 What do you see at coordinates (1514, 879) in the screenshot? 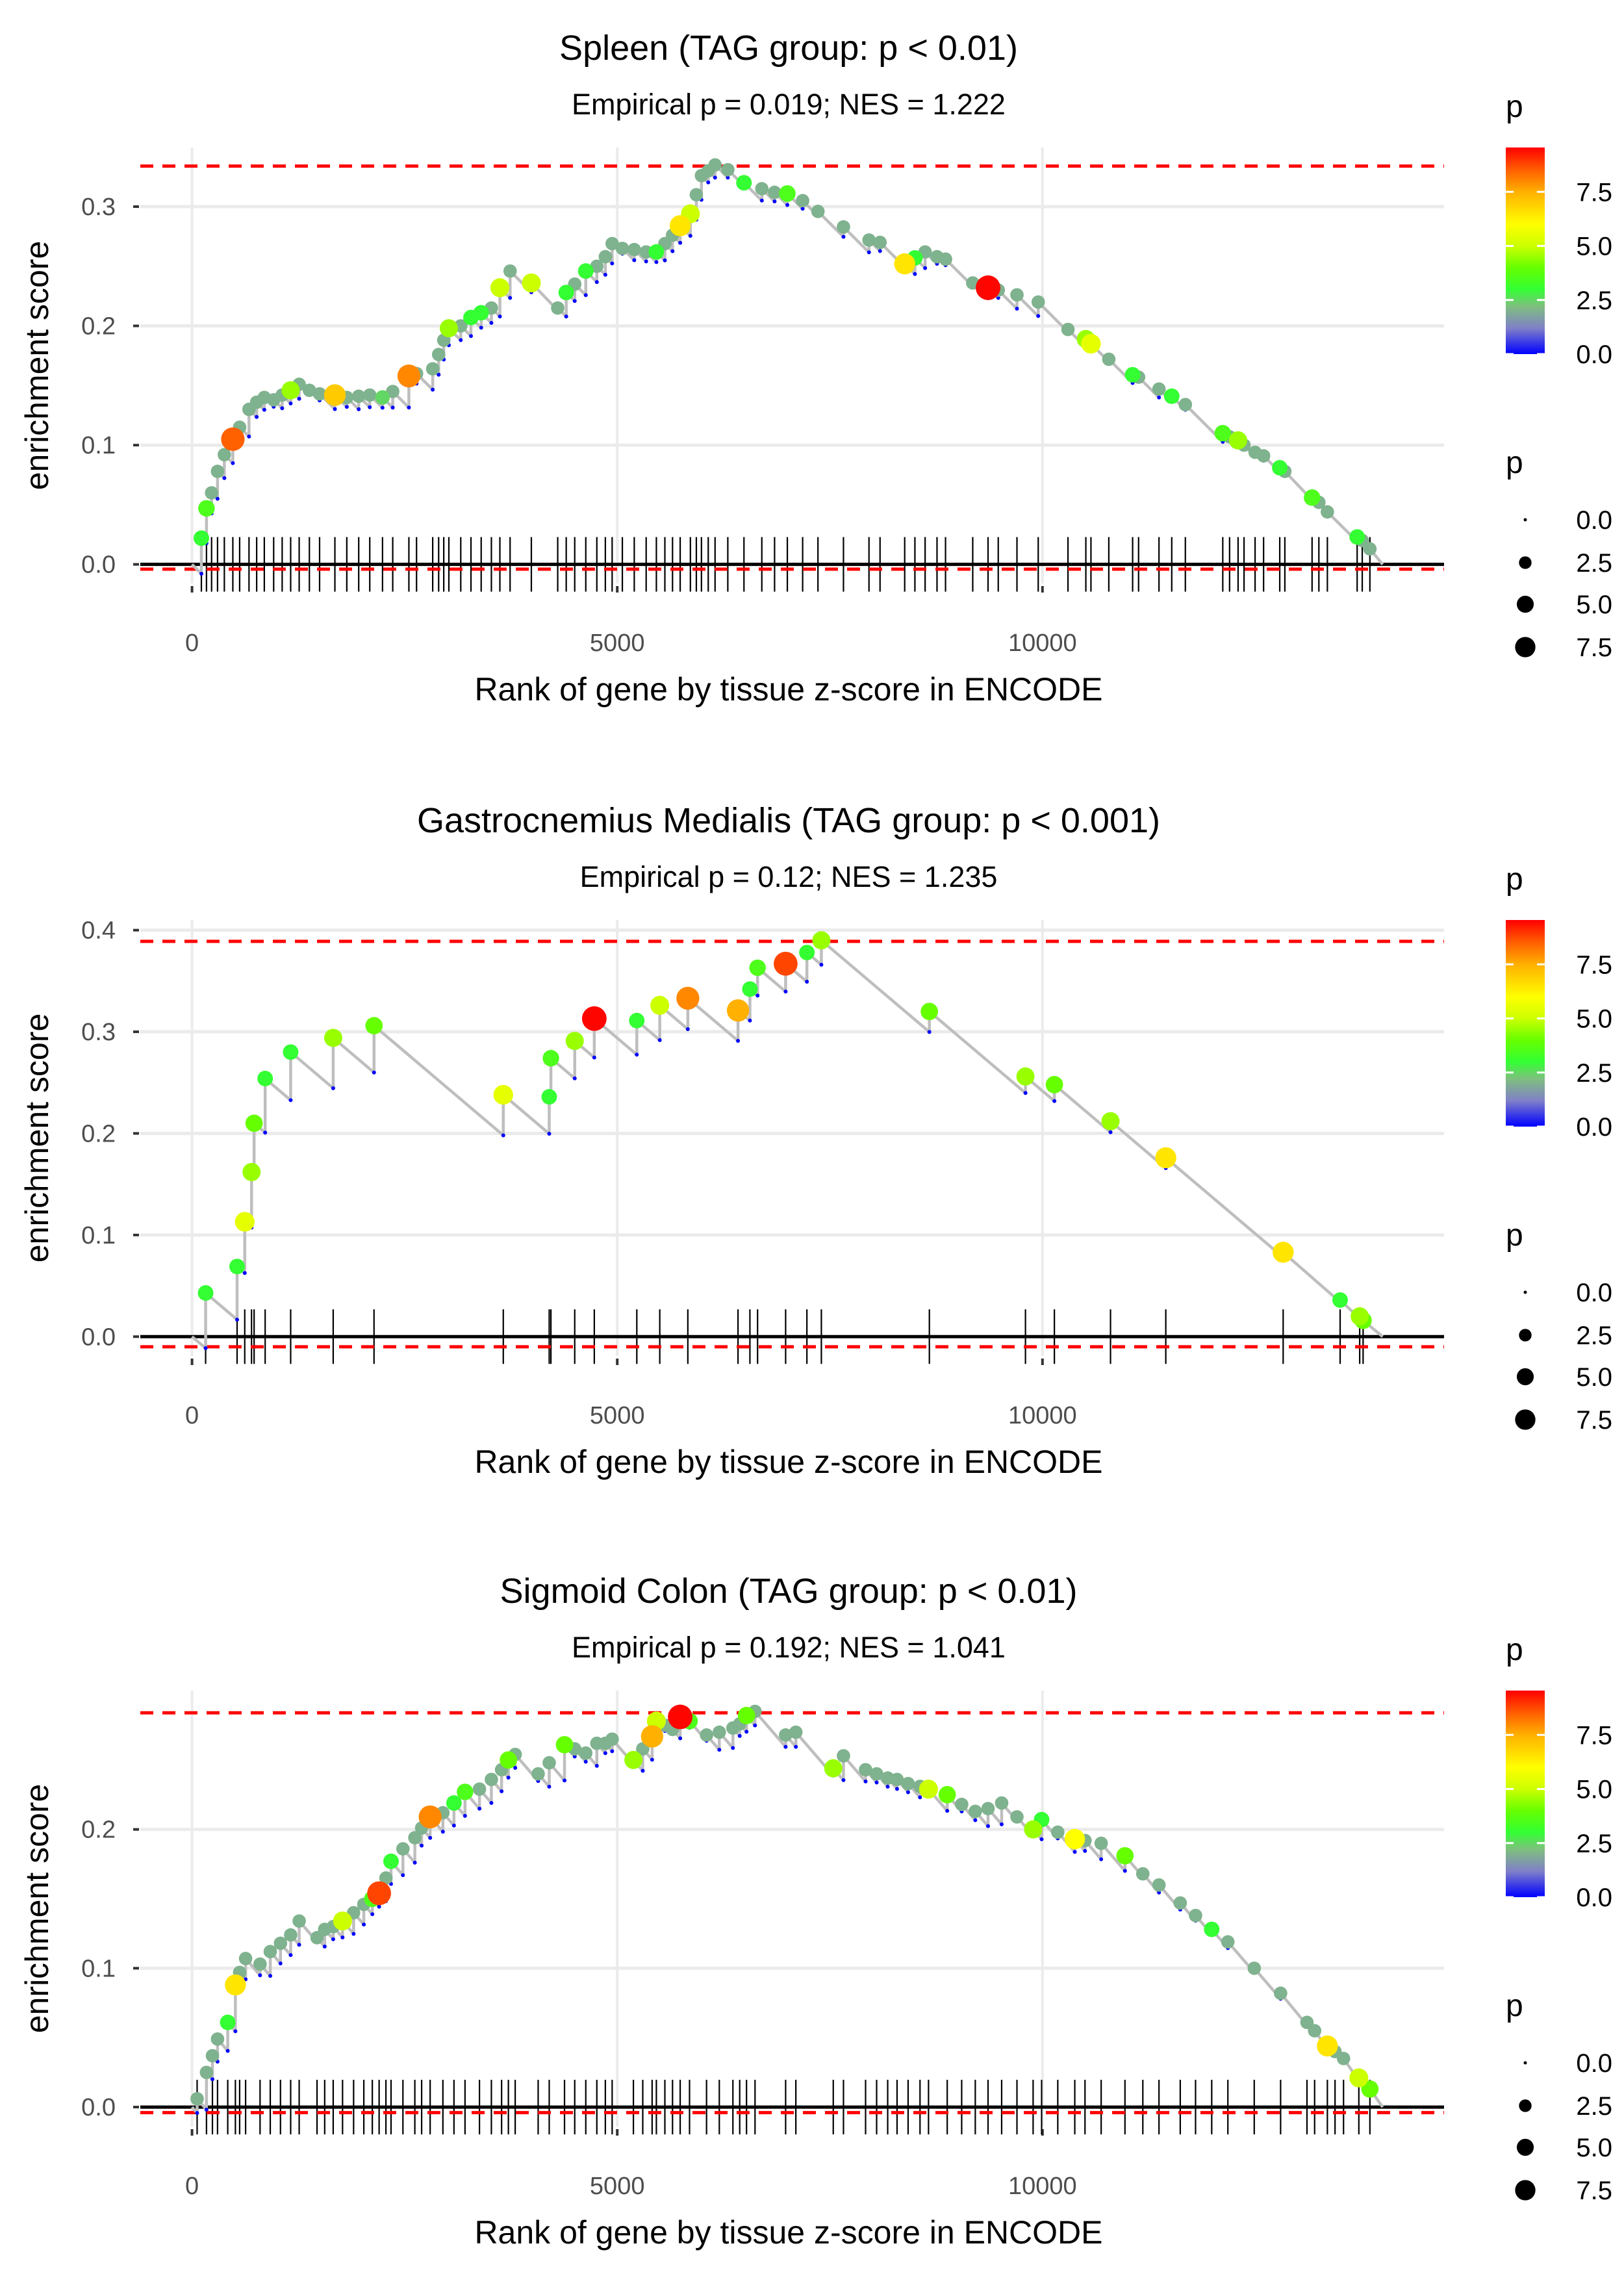
I see `color-legend-title: p` at bounding box center [1514, 879].